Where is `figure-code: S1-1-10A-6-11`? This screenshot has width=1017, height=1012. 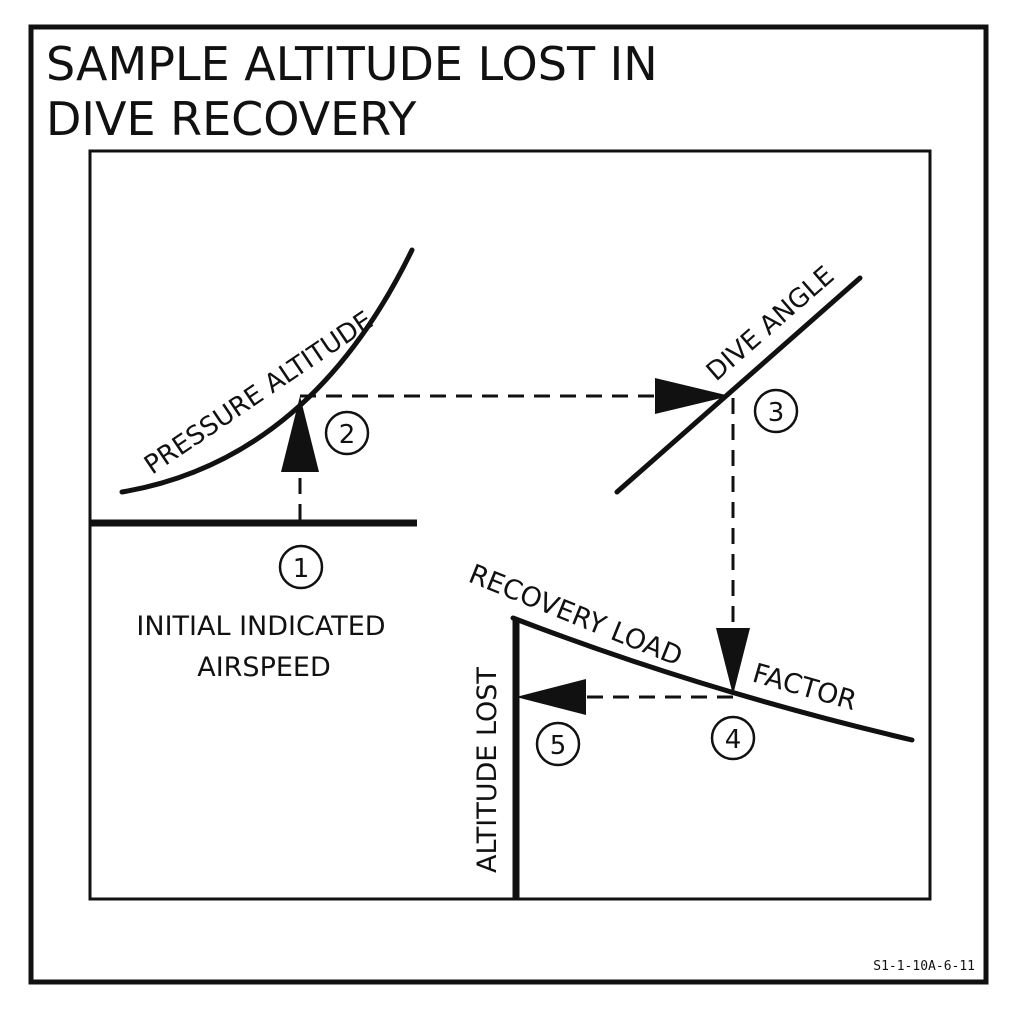
figure-code: S1-1-10A-6-11 is located at coordinates (924, 966).